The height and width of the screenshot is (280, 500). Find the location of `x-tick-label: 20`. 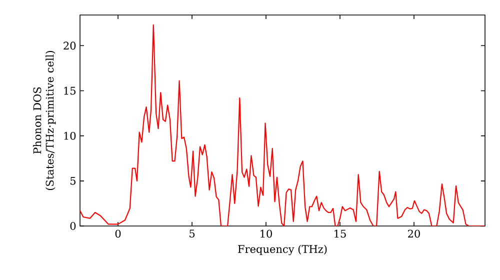

x-tick-label: 20 is located at coordinates (414, 234).